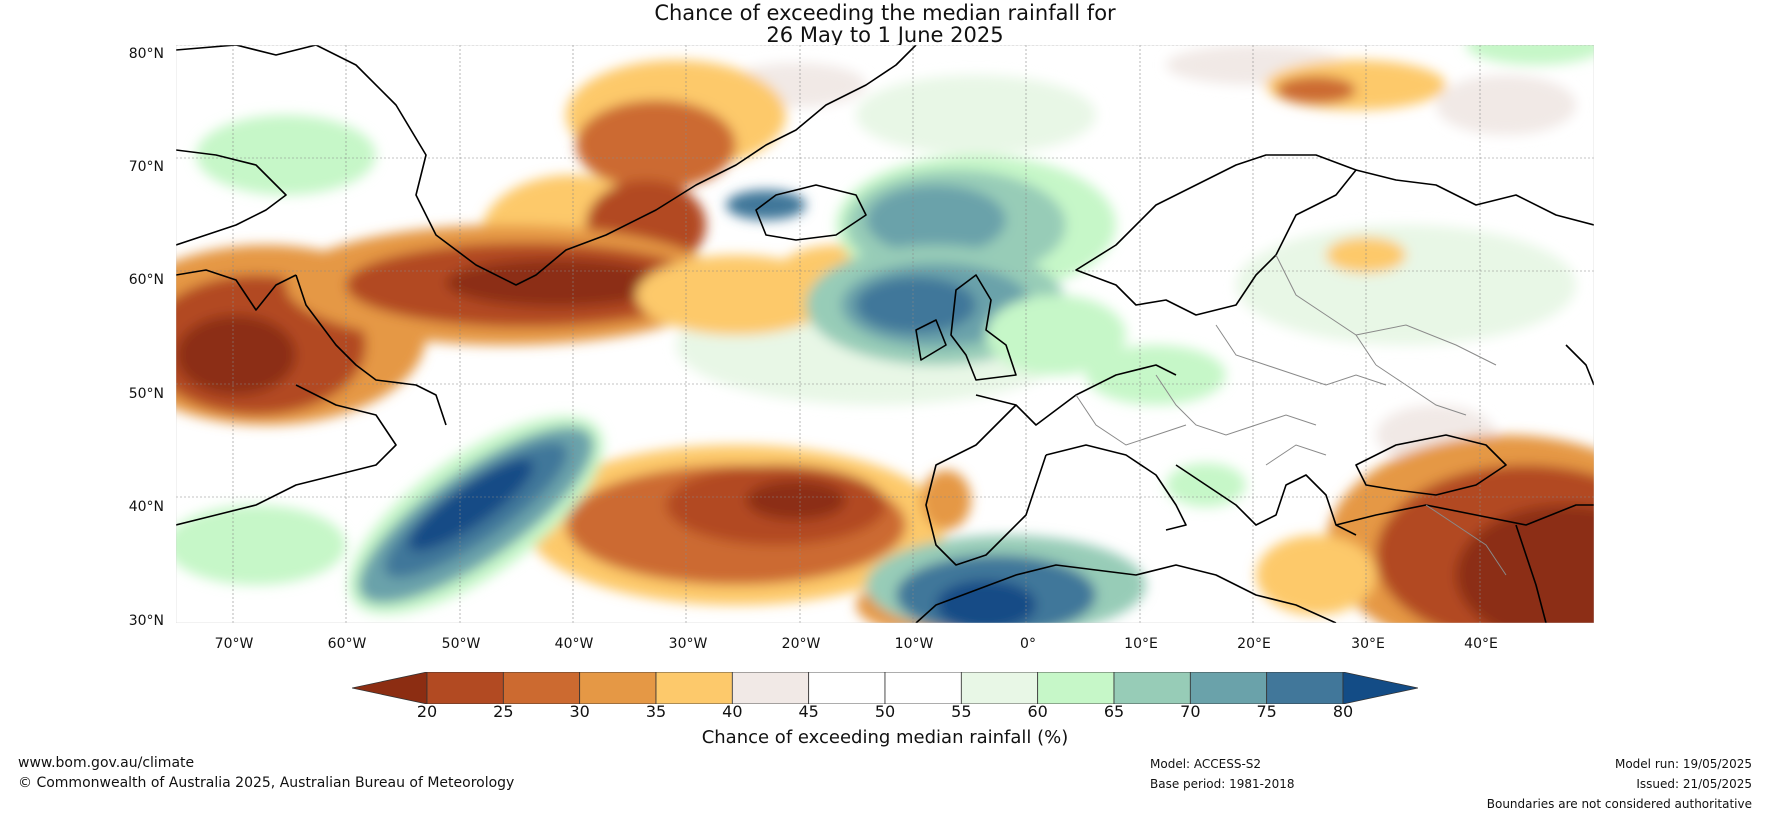 The height and width of the screenshot is (816, 1770). I want to click on colorbar-tick-label: 40, so click(732, 711).